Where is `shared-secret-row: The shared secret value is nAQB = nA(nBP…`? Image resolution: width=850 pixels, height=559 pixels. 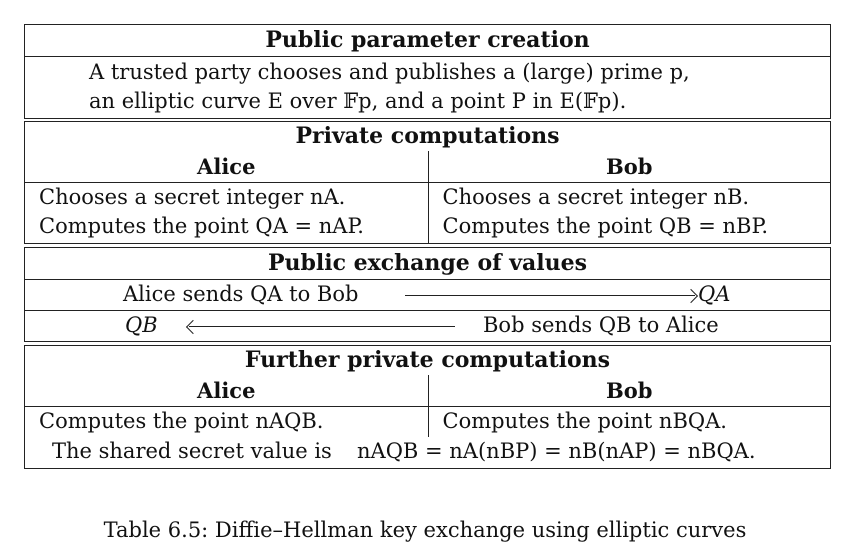
shared-secret-row: The shared secret value is nAQB = nA(nBP… is located at coordinates (427, 452).